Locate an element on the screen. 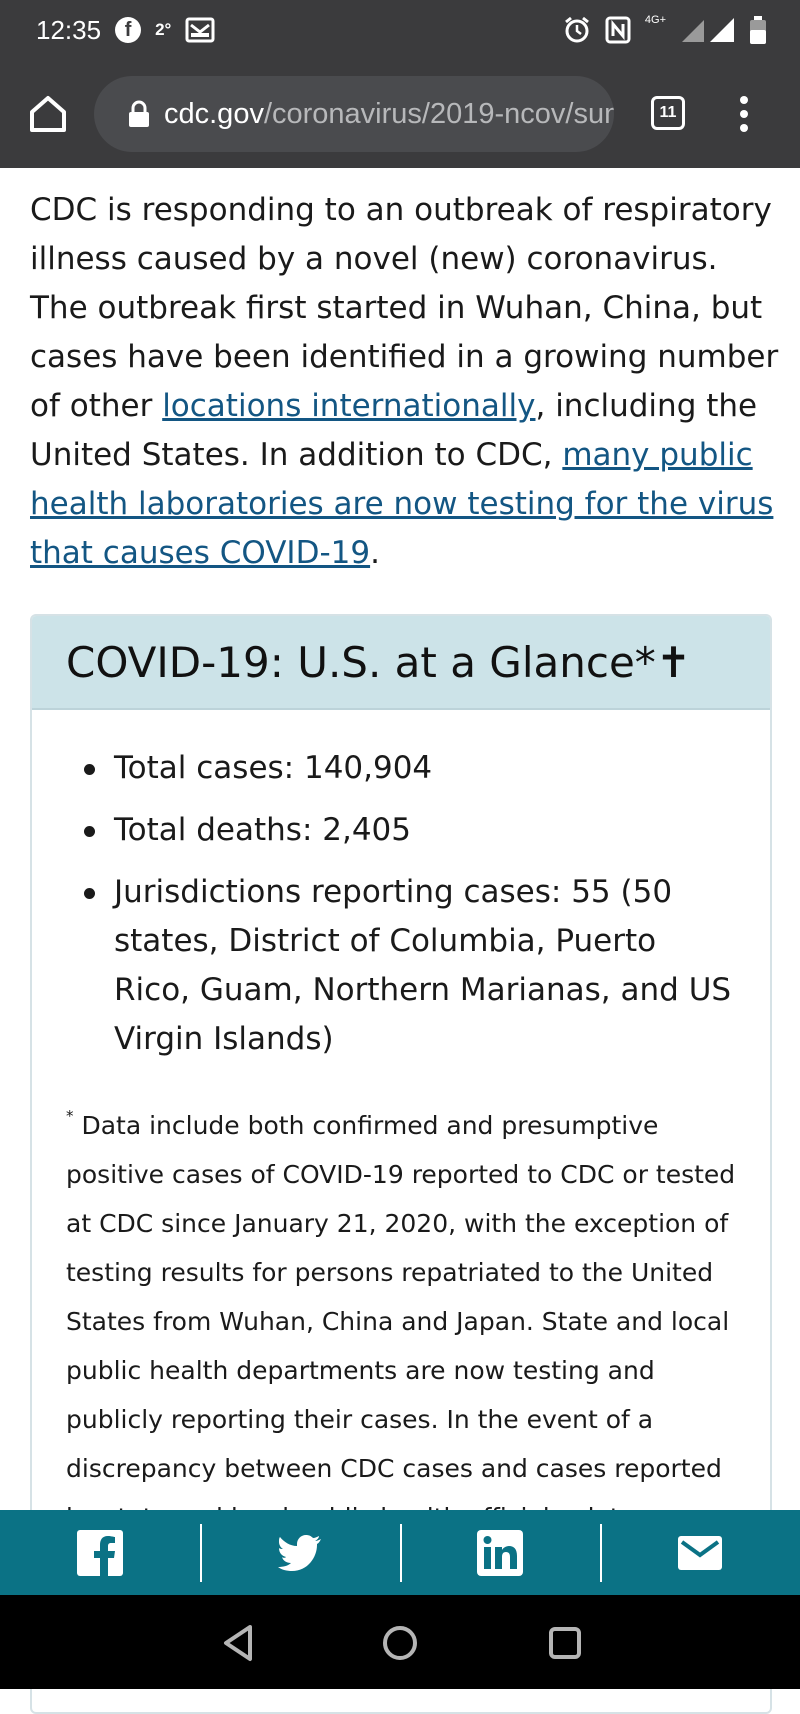 The image size is (800, 1714). back-icon is located at coordinates (238, 1643).